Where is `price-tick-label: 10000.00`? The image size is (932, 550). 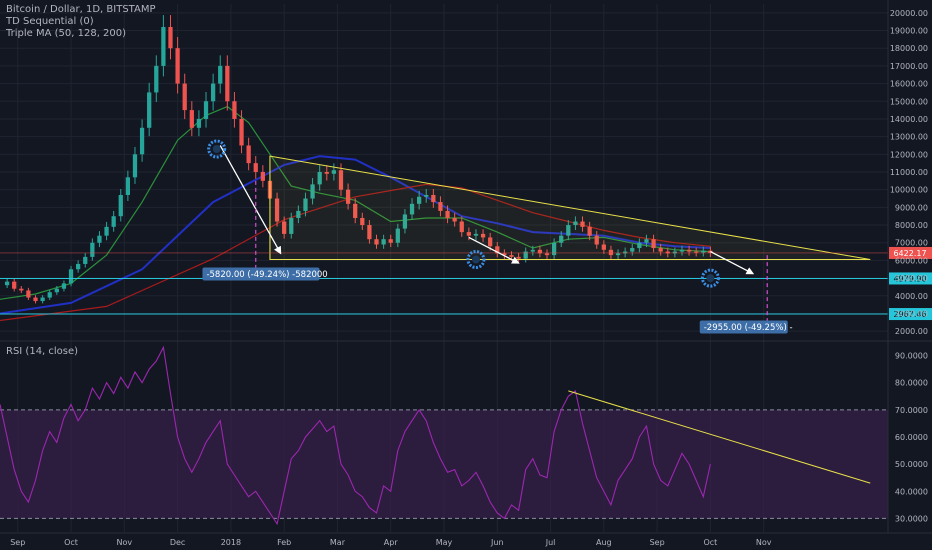 price-tick-label: 10000.00 is located at coordinates (909, 190).